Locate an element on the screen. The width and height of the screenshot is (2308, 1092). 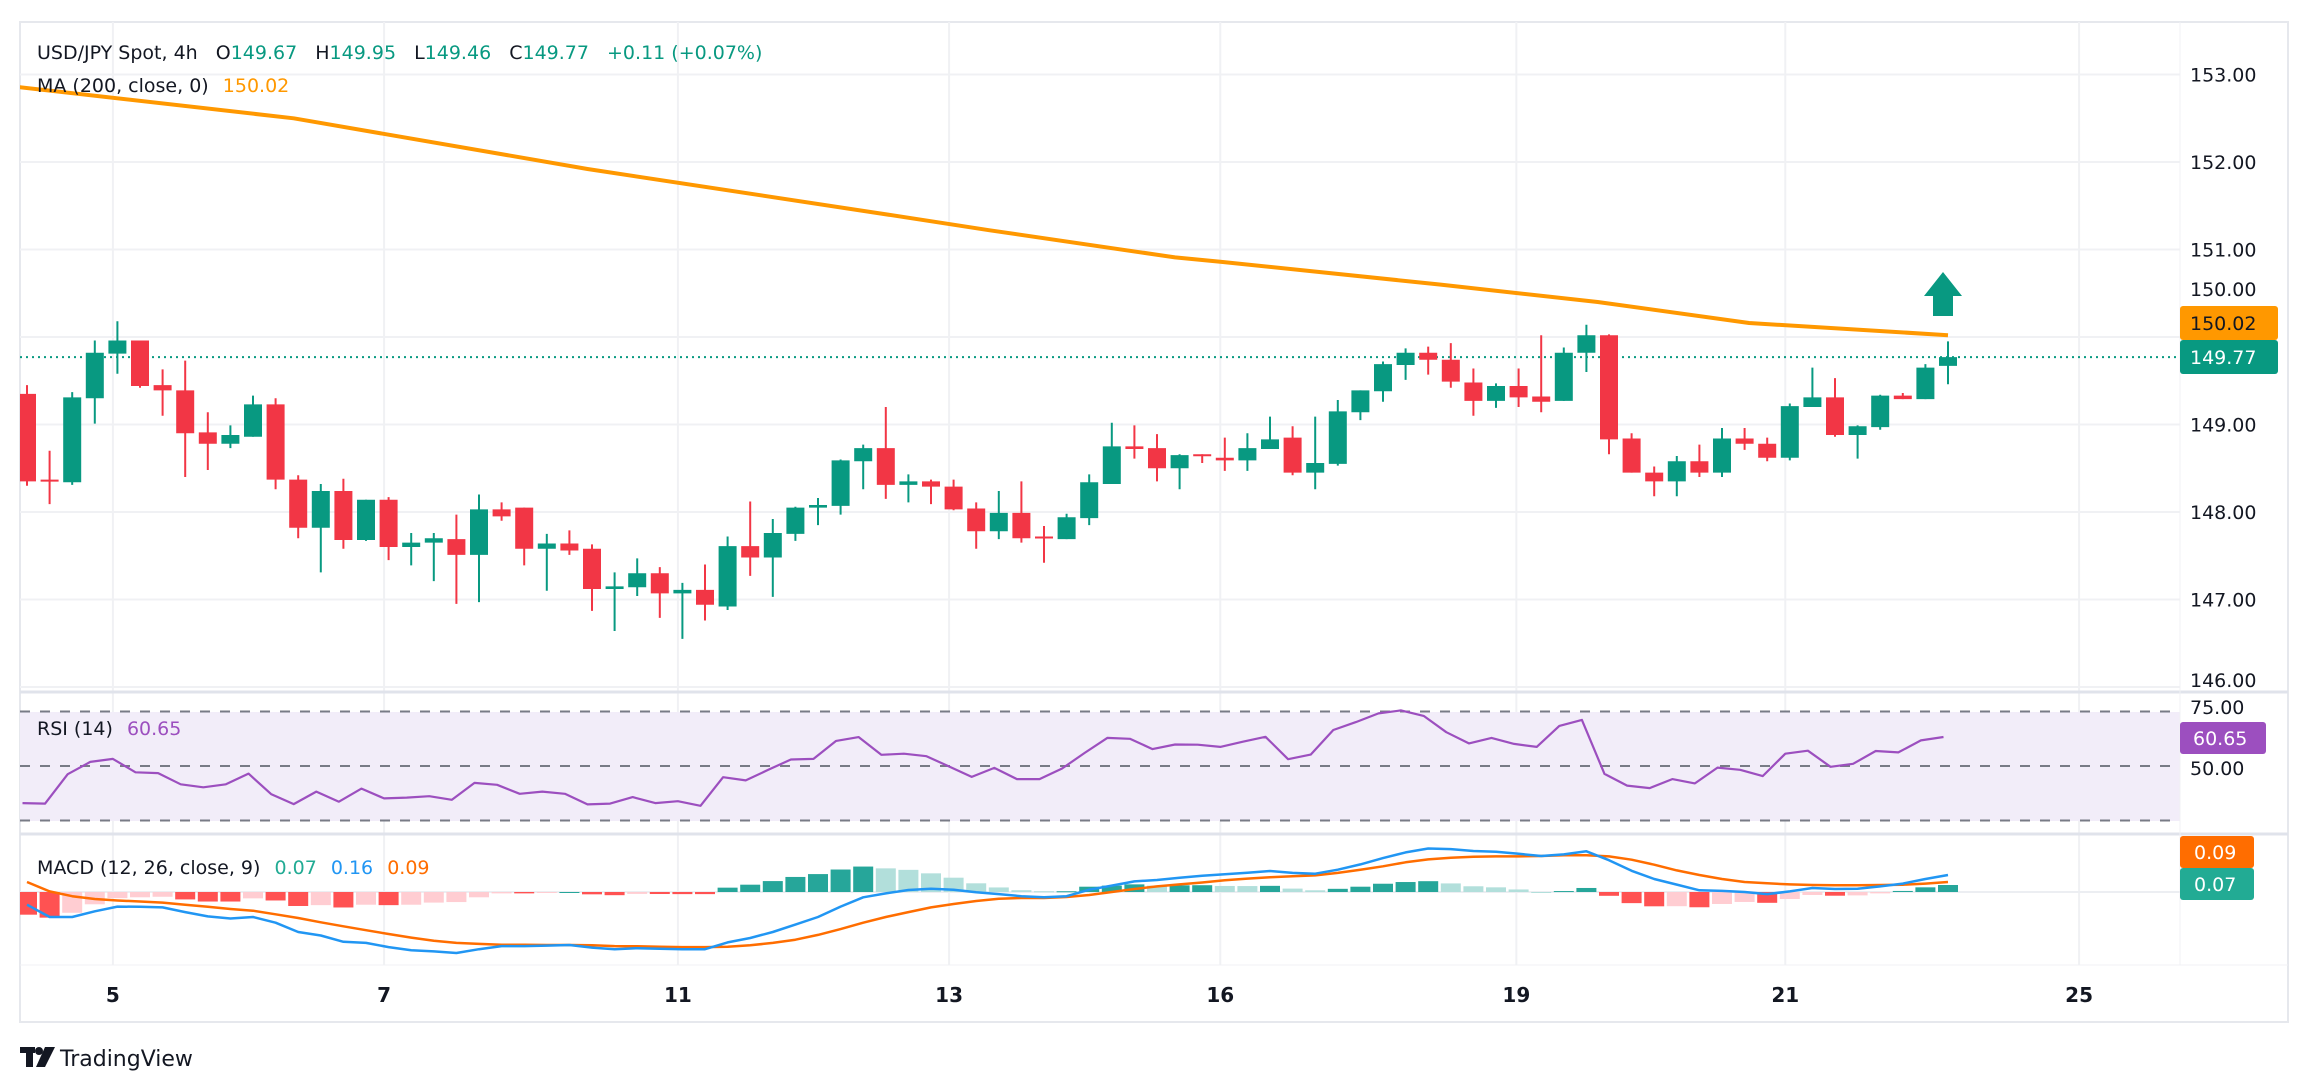
macd-signal-badge-text: 0.09 is located at coordinates (2215, 853).